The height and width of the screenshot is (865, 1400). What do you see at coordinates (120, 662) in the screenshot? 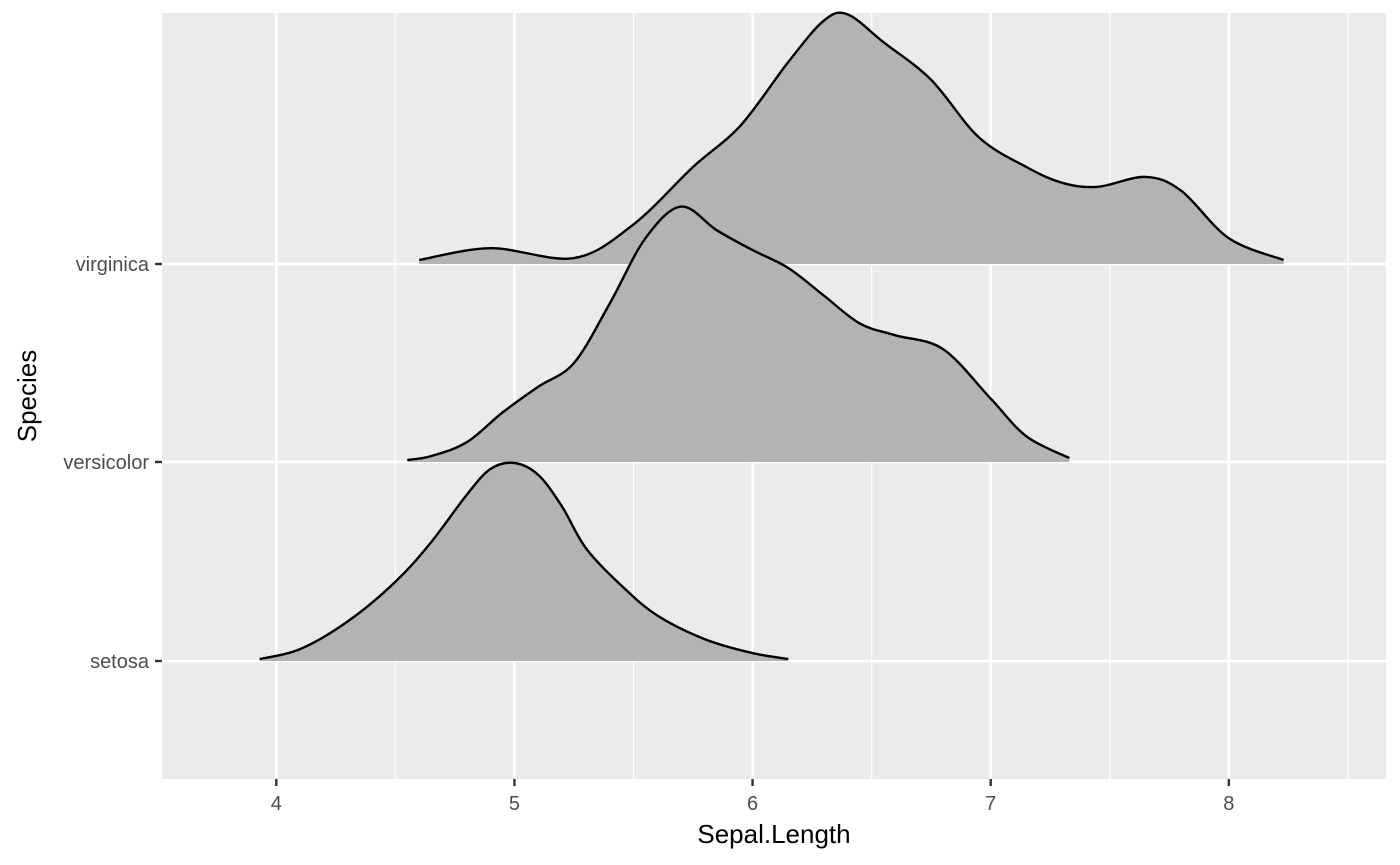
I see `y-tick-label-setosa: setosa` at bounding box center [120, 662].